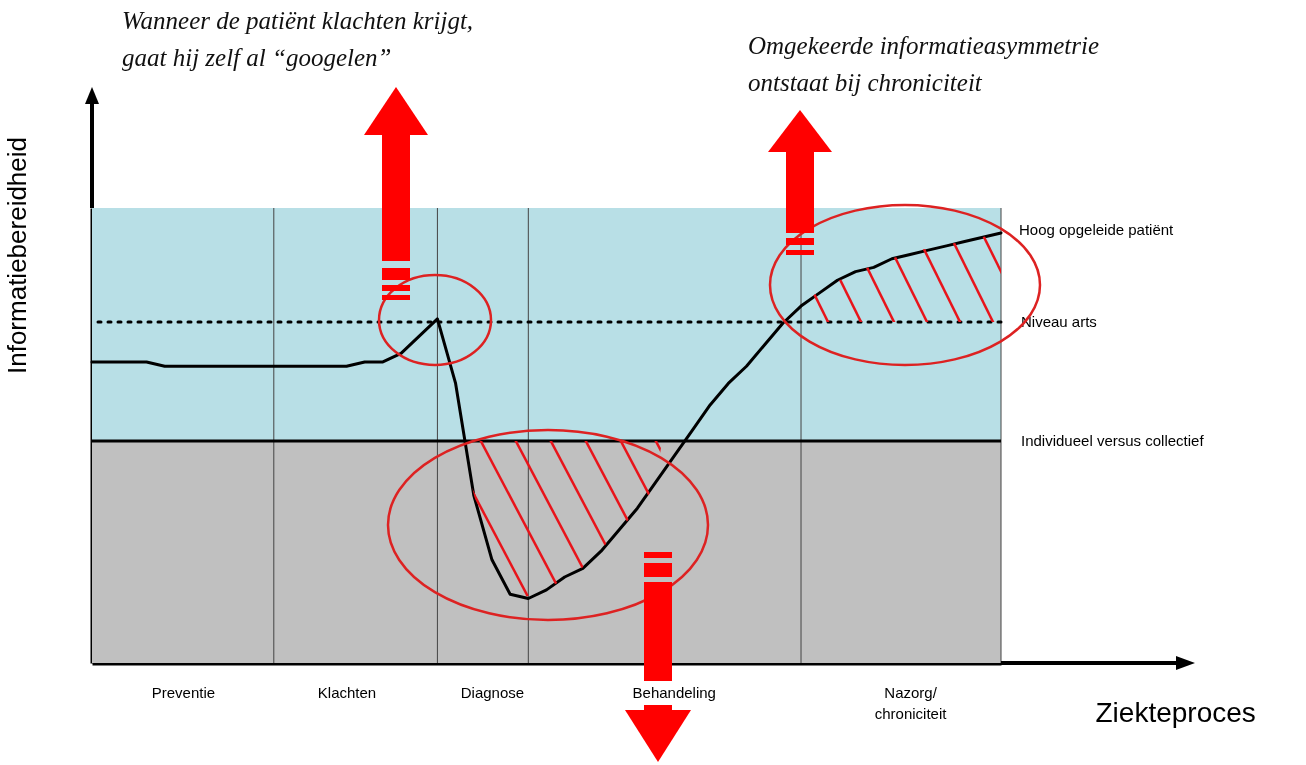 This screenshot has height=765, width=1306. What do you see at coordinates (492, 692) in the screenshot?
I see `x-tick-label: Diagnose` at bounding box center [492, 692].